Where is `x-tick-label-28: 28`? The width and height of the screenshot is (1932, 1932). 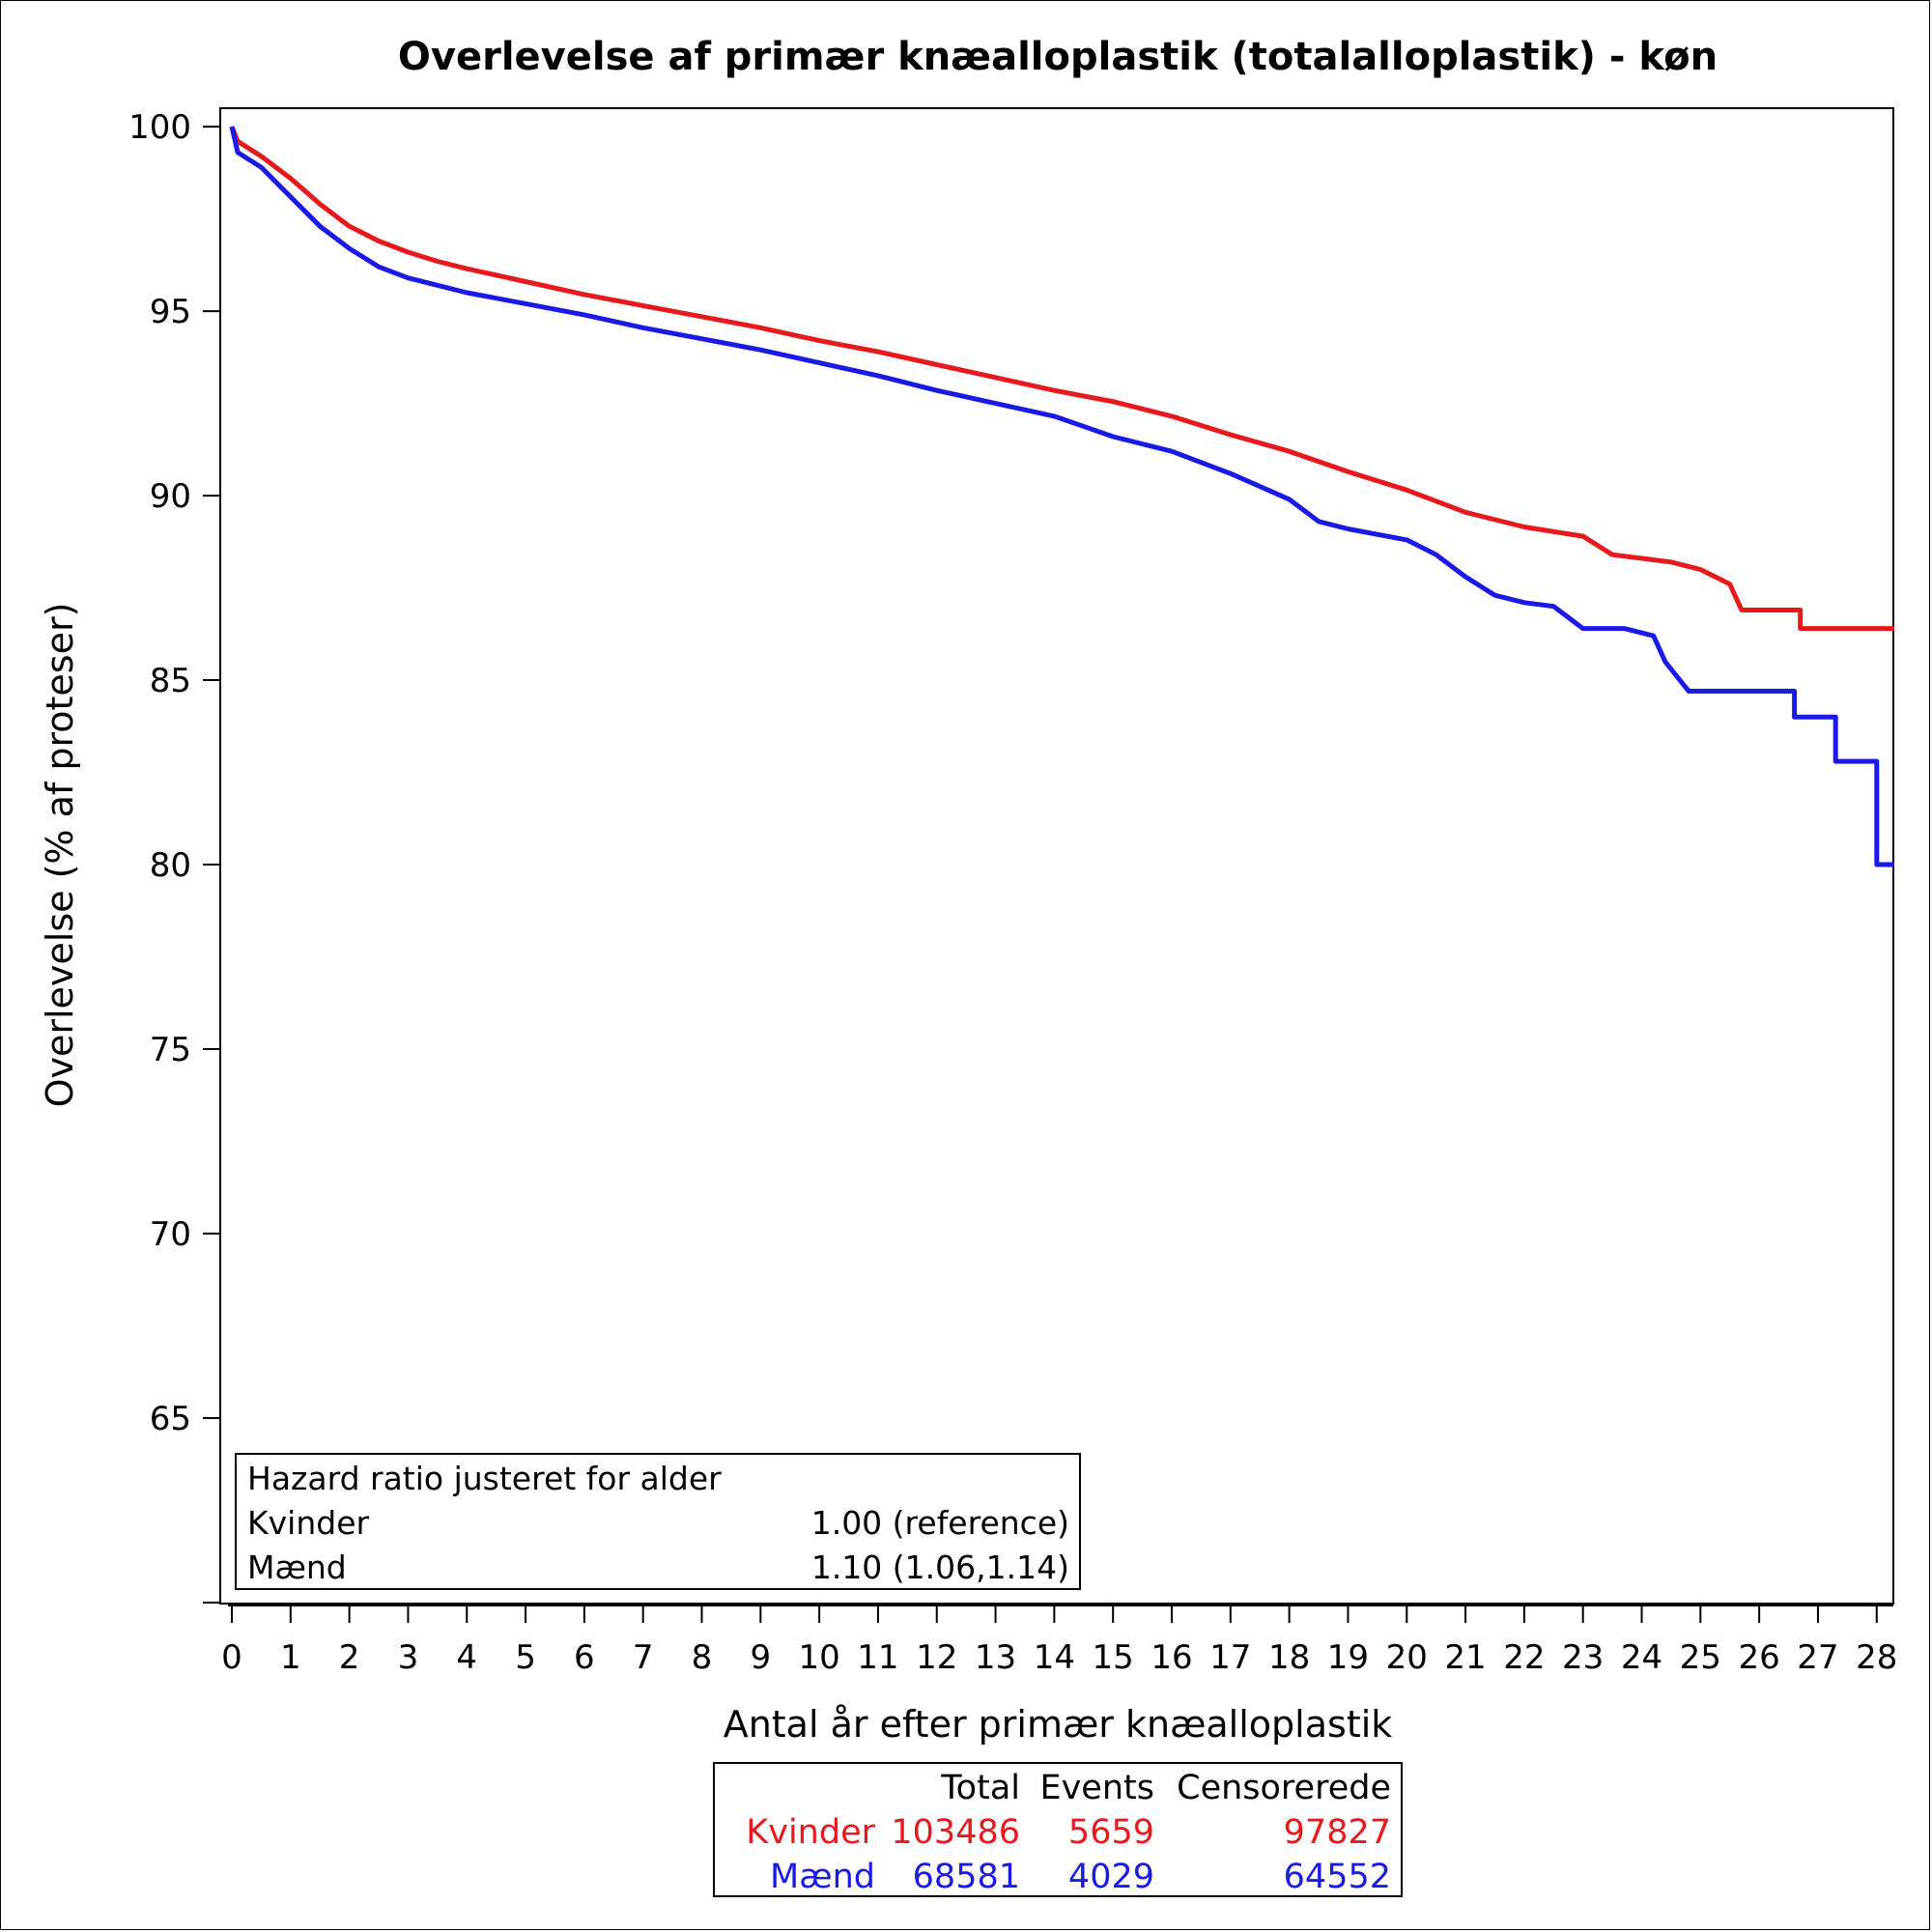 x-tick-label-28: 28 is located at coordinates (1876, 1657).